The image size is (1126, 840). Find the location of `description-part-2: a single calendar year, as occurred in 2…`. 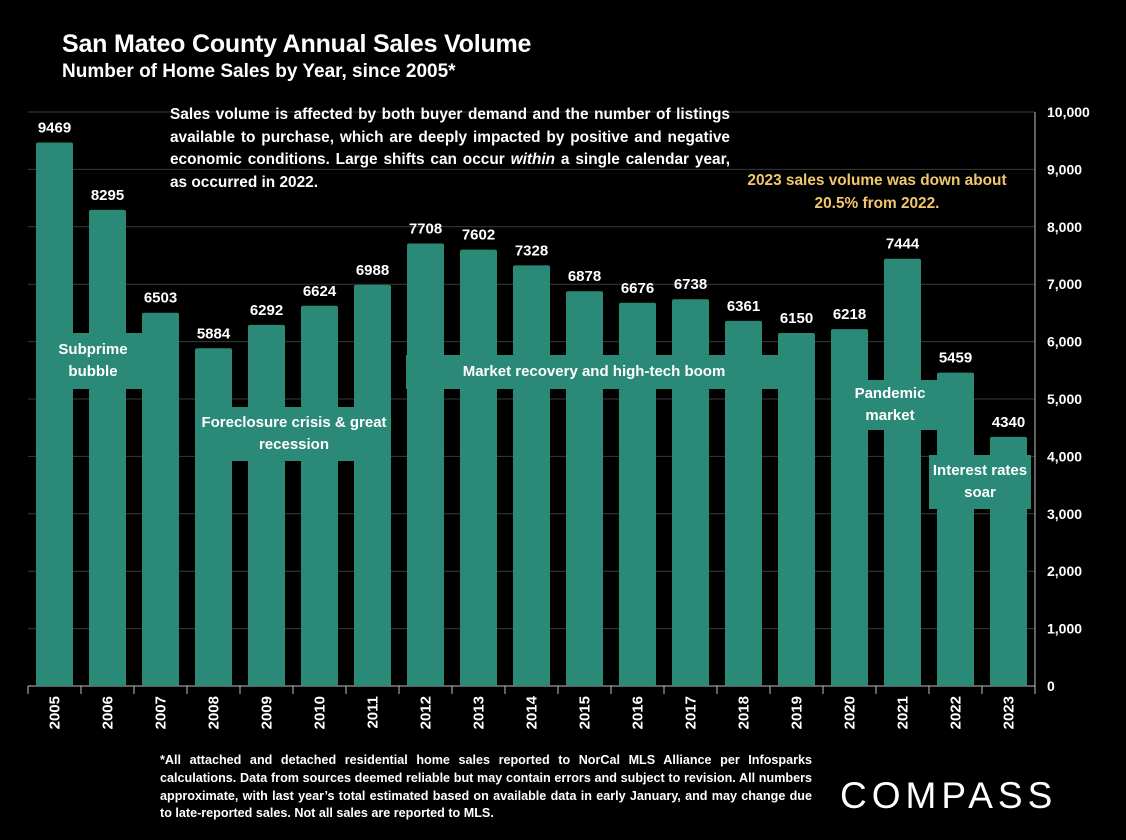

description-part-2: a single calendar year, as occurred in 2… is located at coordinates (450, 171).